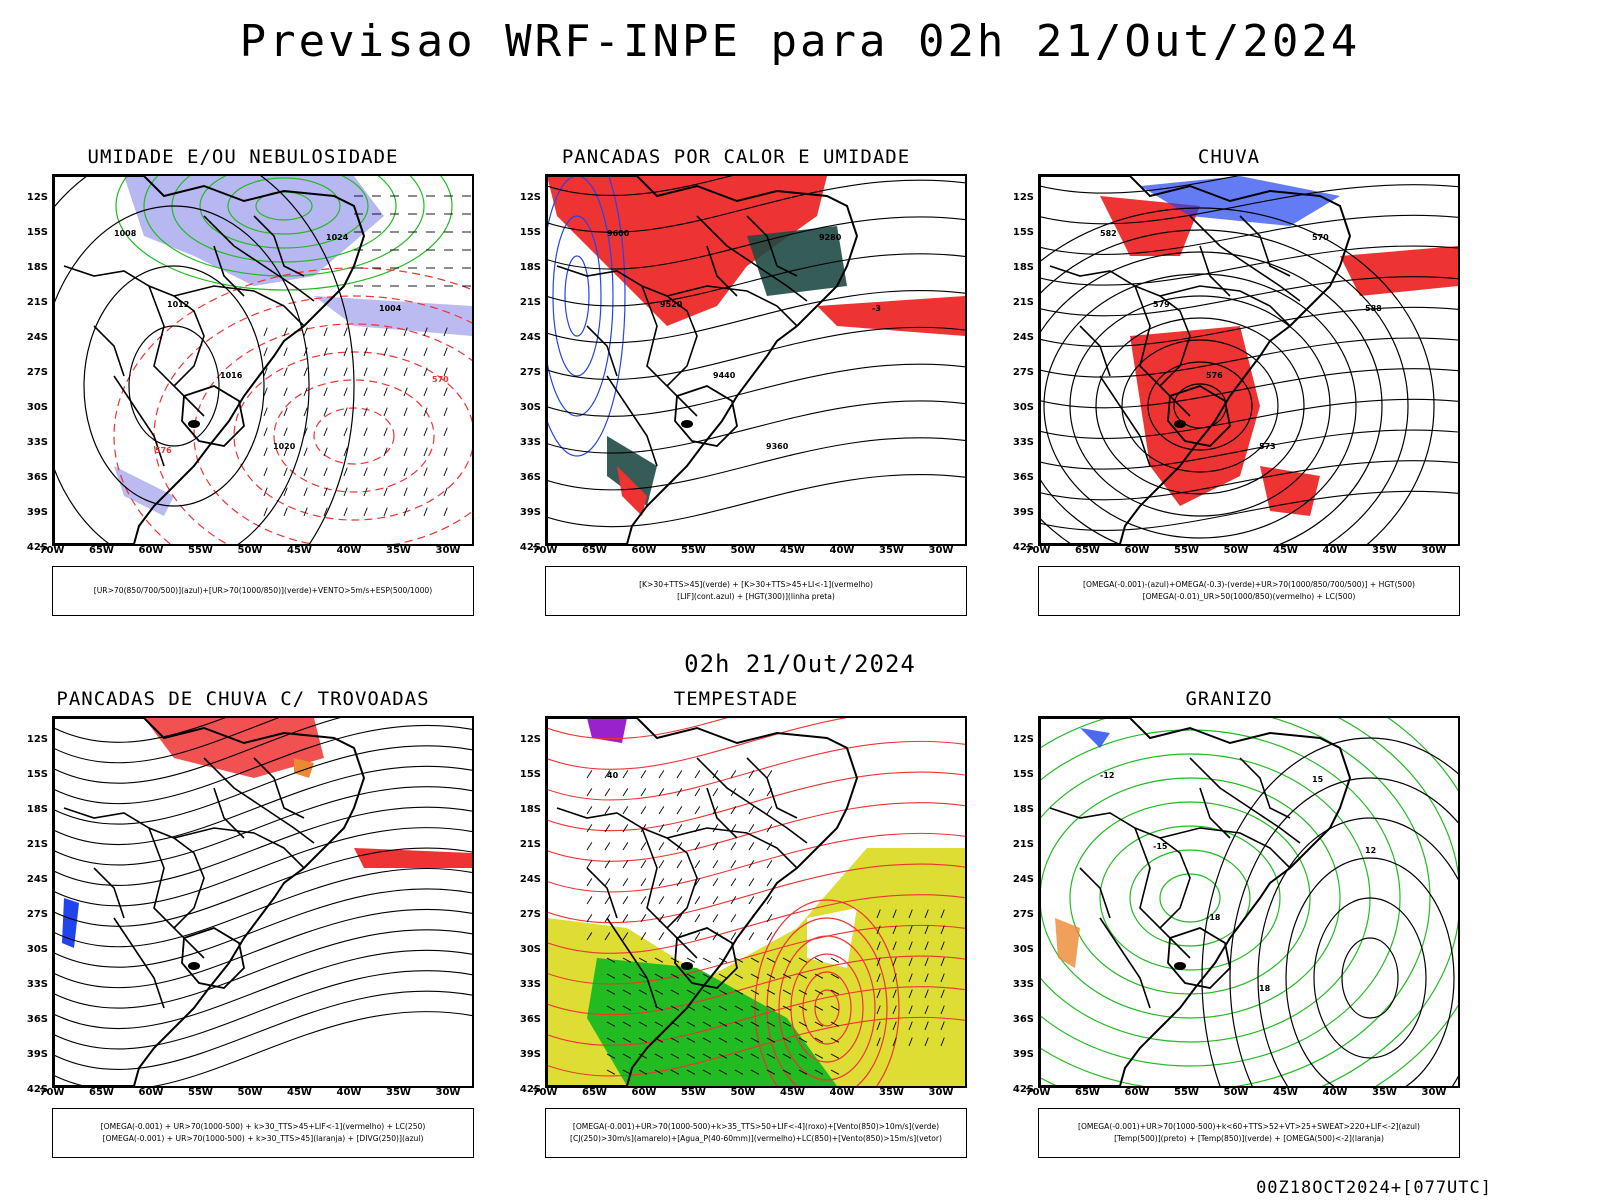  What do you see at coordinates (234, 748) in the screenshot?
I see `storm-area-red` at bounding box center [234, 748].